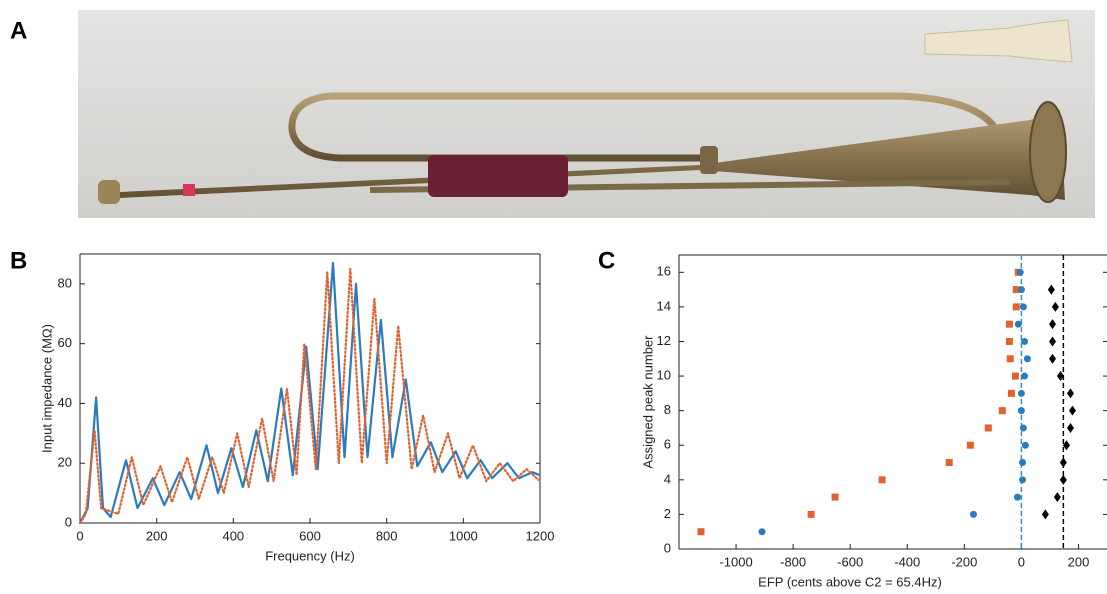 The width and height of the screenshot is (1107, 594). Describe the element at coordinates (463, 535) in the screenshot. I see `x-tick-label: 1000` at that location.